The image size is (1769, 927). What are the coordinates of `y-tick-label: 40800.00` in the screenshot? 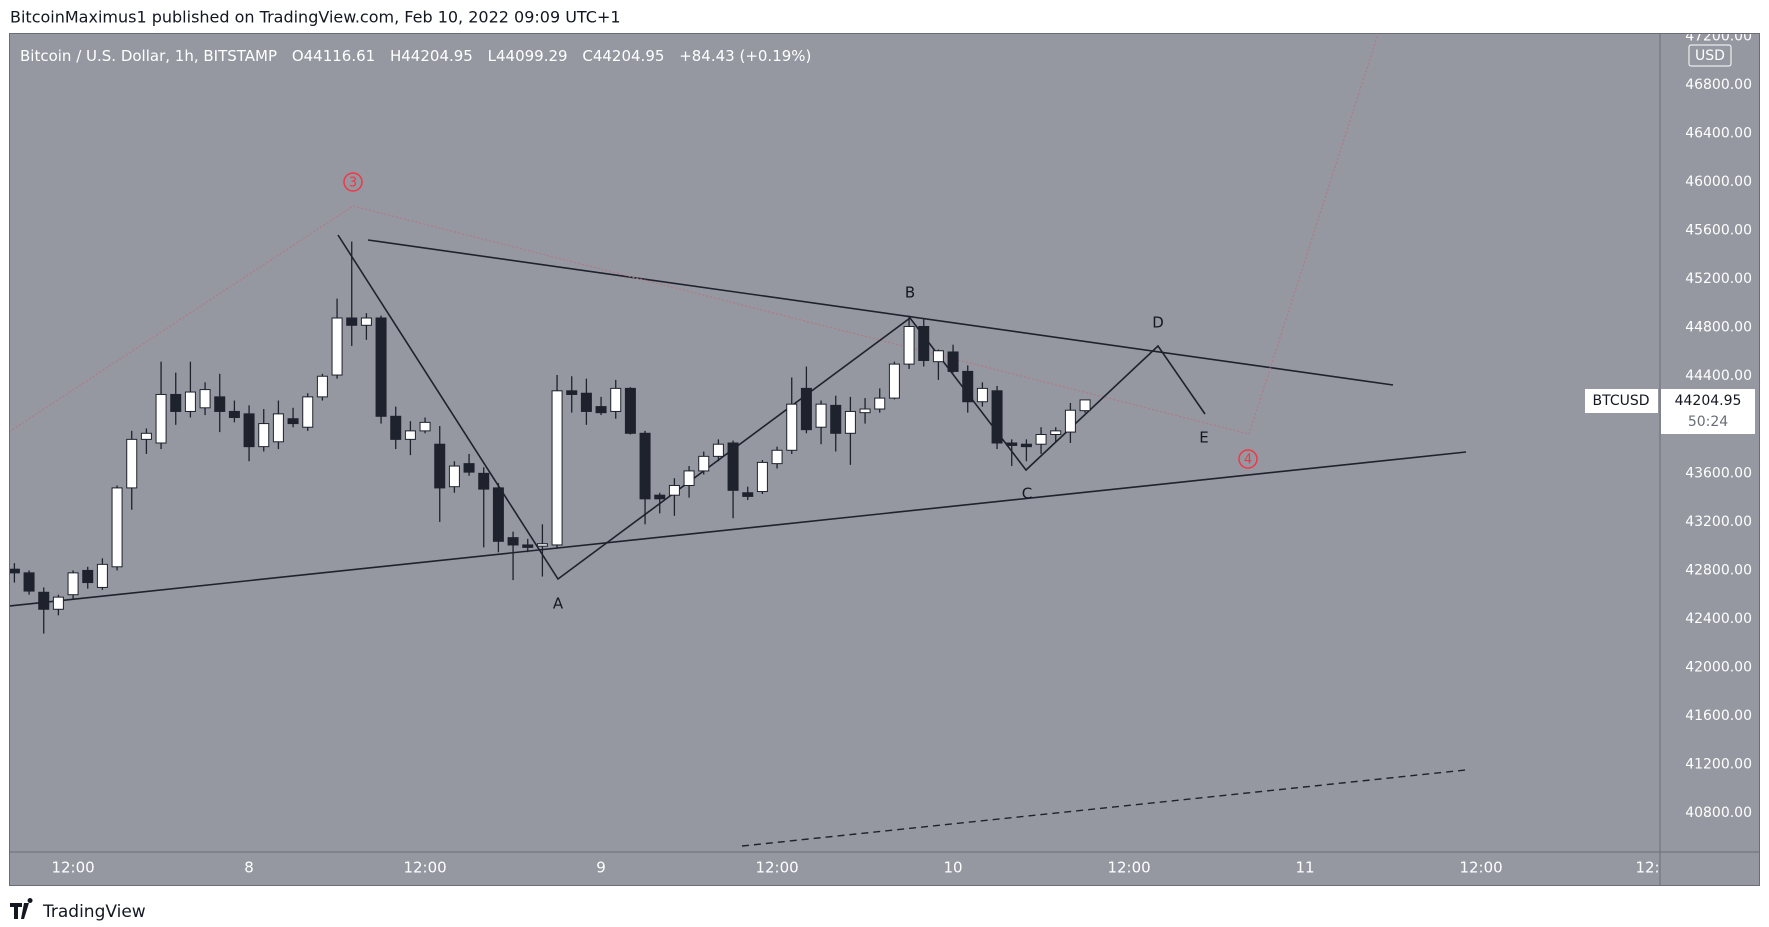 It's located at (1718, 813).